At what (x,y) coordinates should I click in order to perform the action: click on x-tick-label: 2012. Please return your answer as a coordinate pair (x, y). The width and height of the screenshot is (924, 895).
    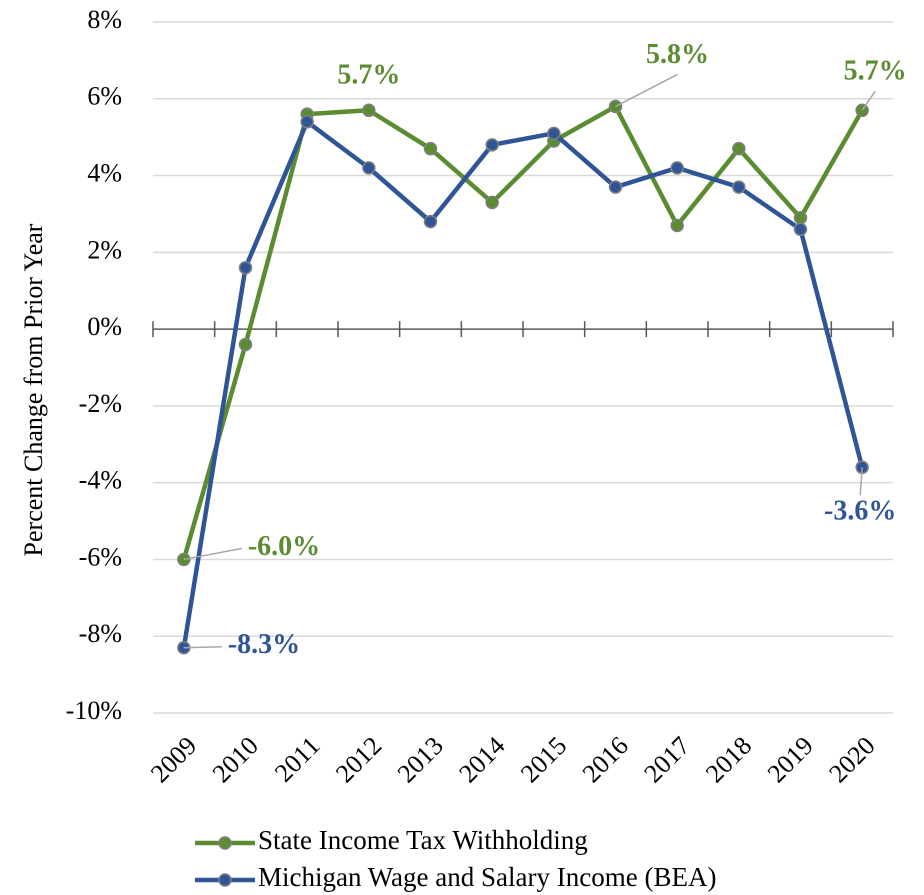
    Looking at the image, I should click on (358, 759).